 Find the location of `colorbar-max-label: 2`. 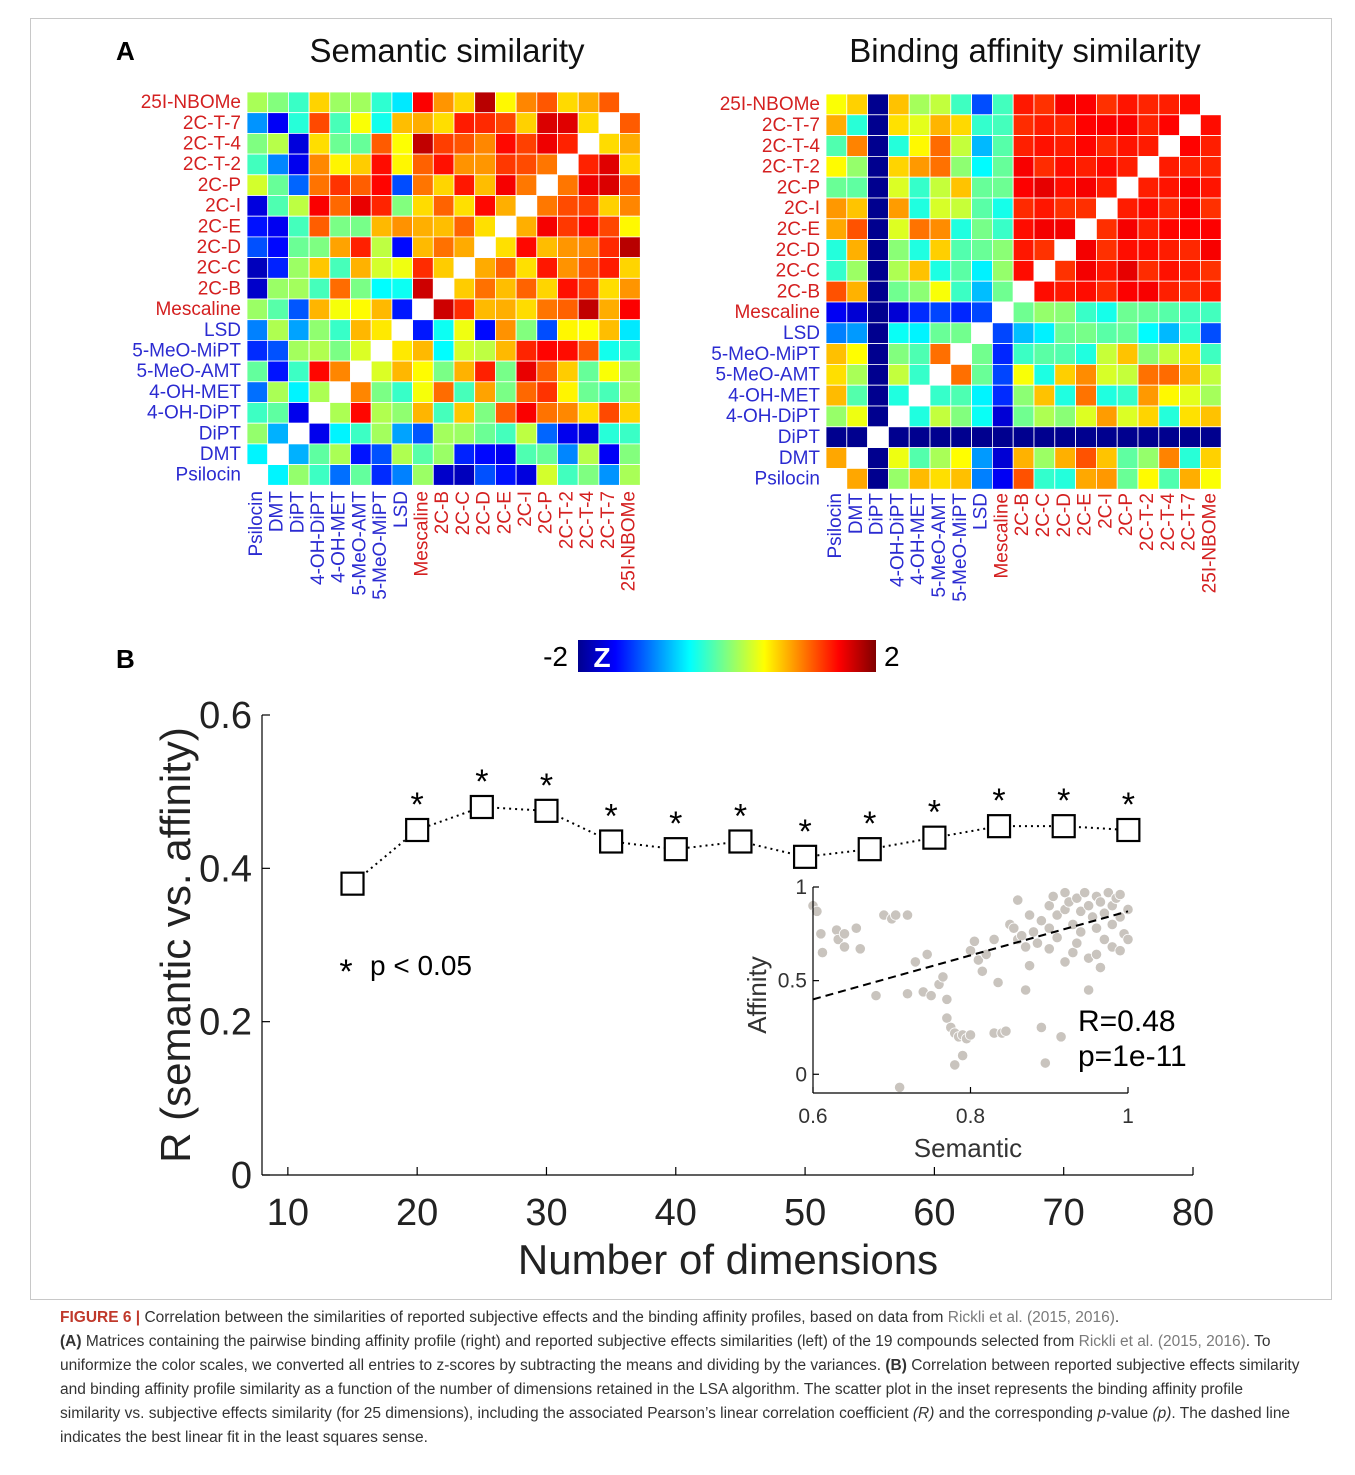

colorbar-max-label: 2 is located at coordinates (892, 656).